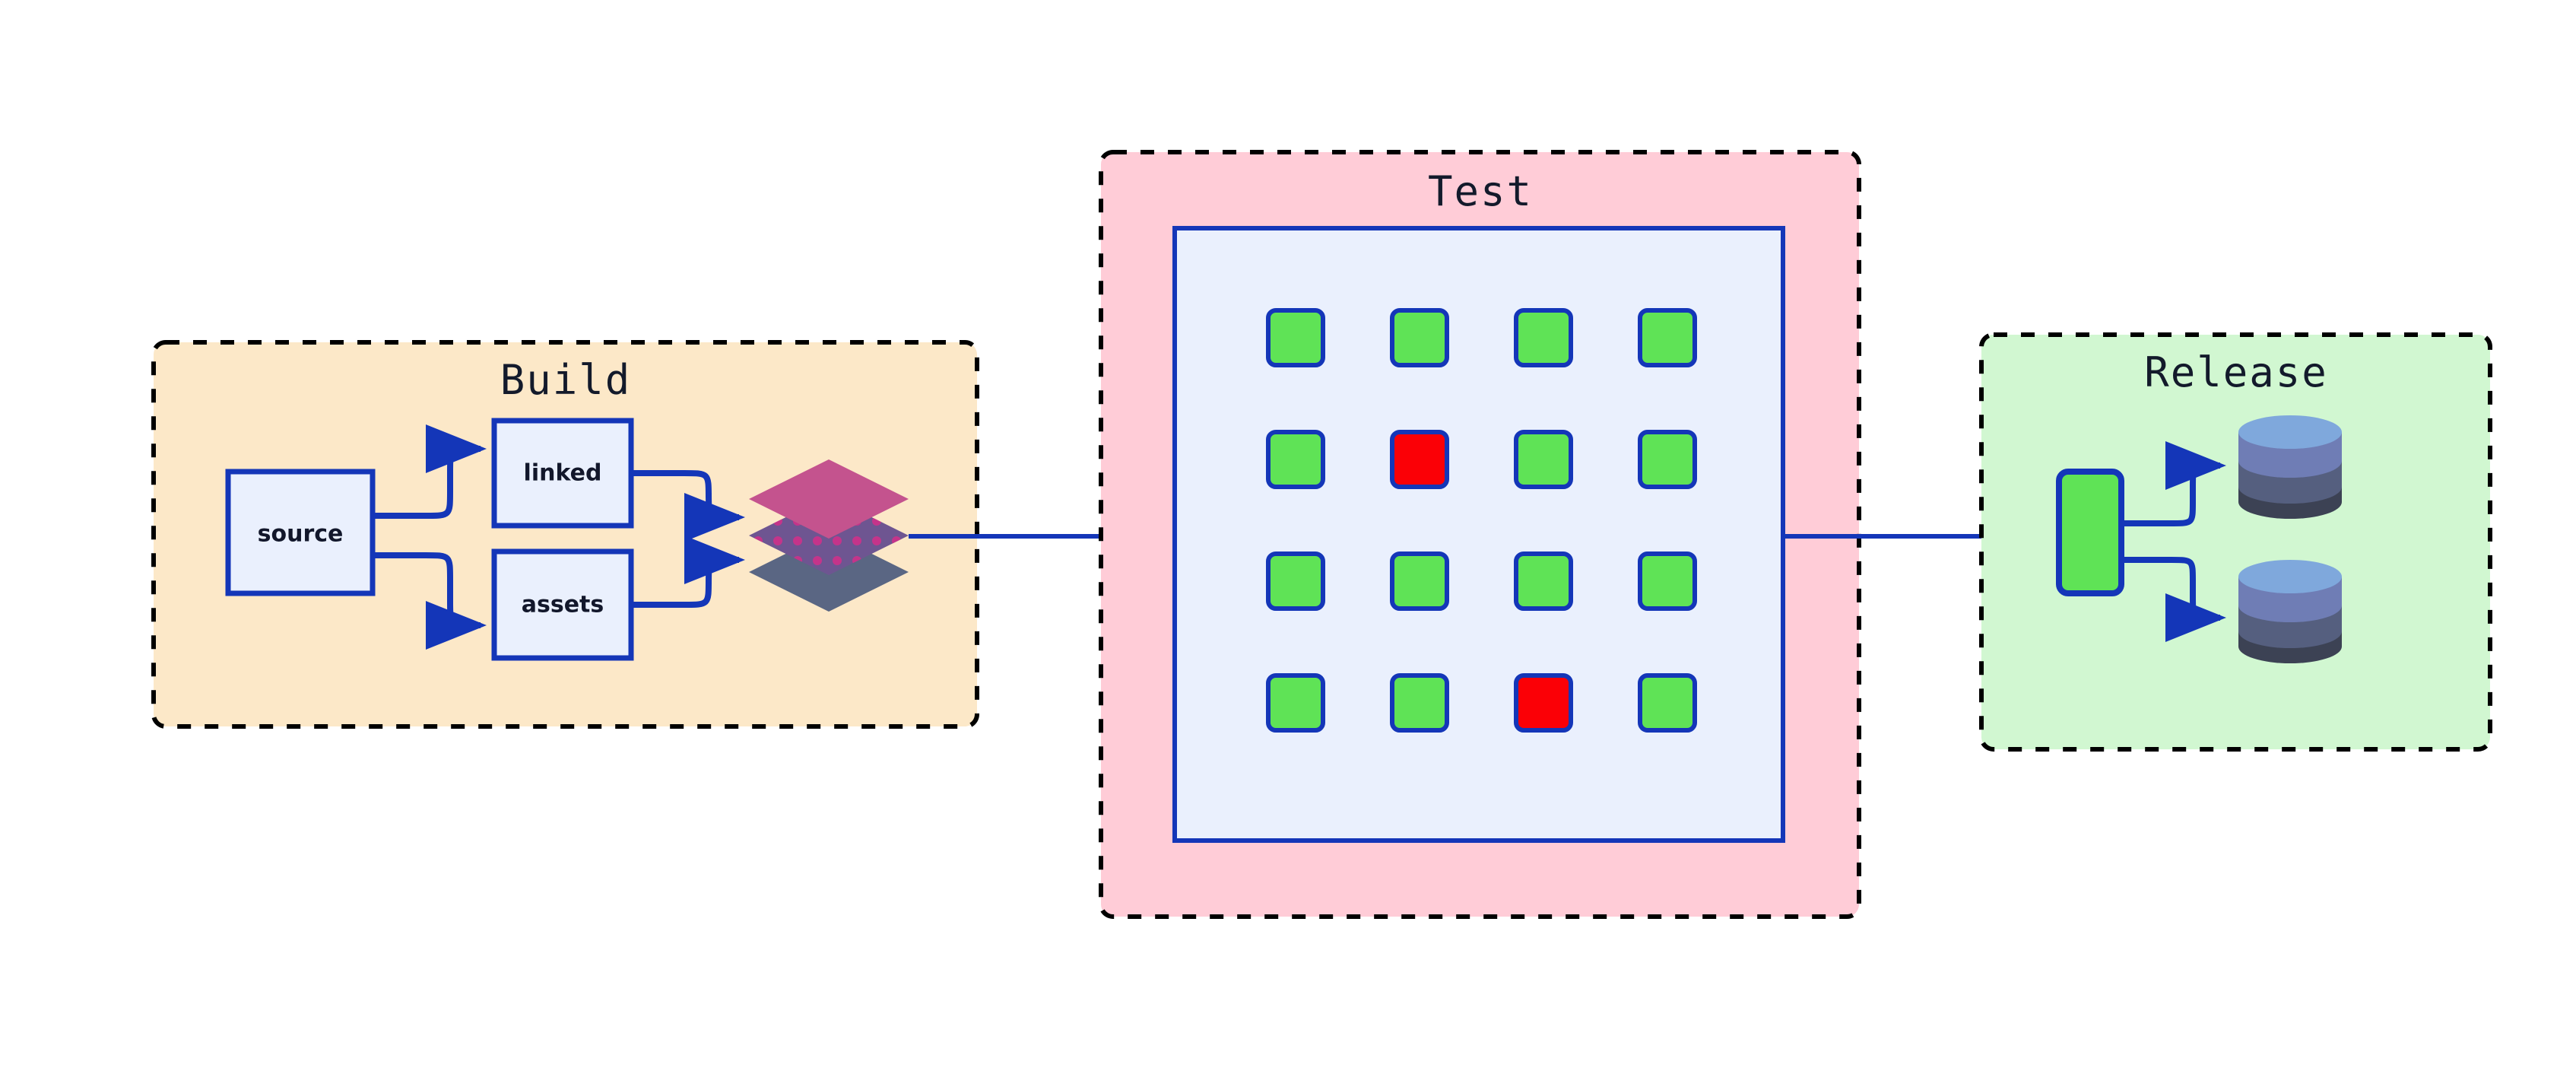 This screenshot has height=1068, width=2576. Describe the element at coordinates (1667, 703) in the screenshot. I see `test-cell-r4c4` at that location.